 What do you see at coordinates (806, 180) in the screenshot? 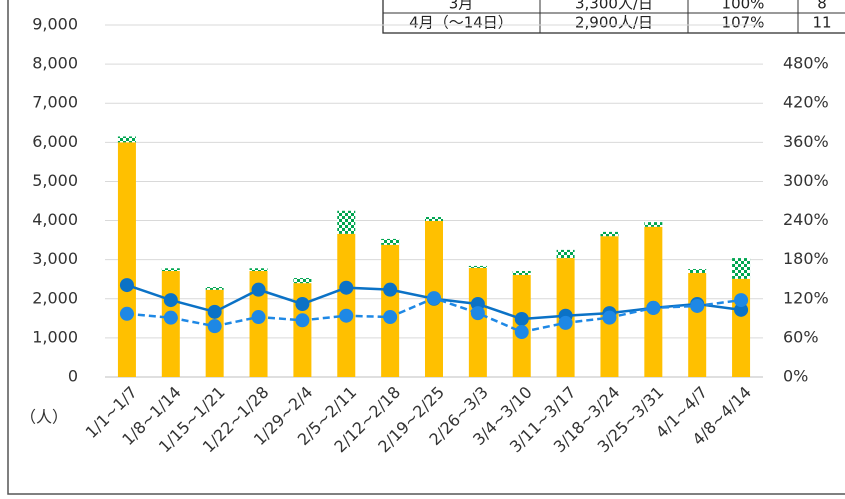
I see `y2-tick-label: 300%` at bounding box center [806, 180].